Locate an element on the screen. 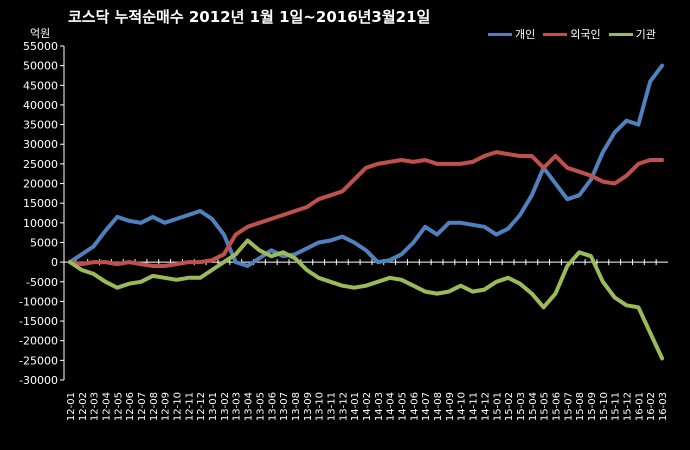  x-tick-label: 14-11 is located at coordinates (474, 406).